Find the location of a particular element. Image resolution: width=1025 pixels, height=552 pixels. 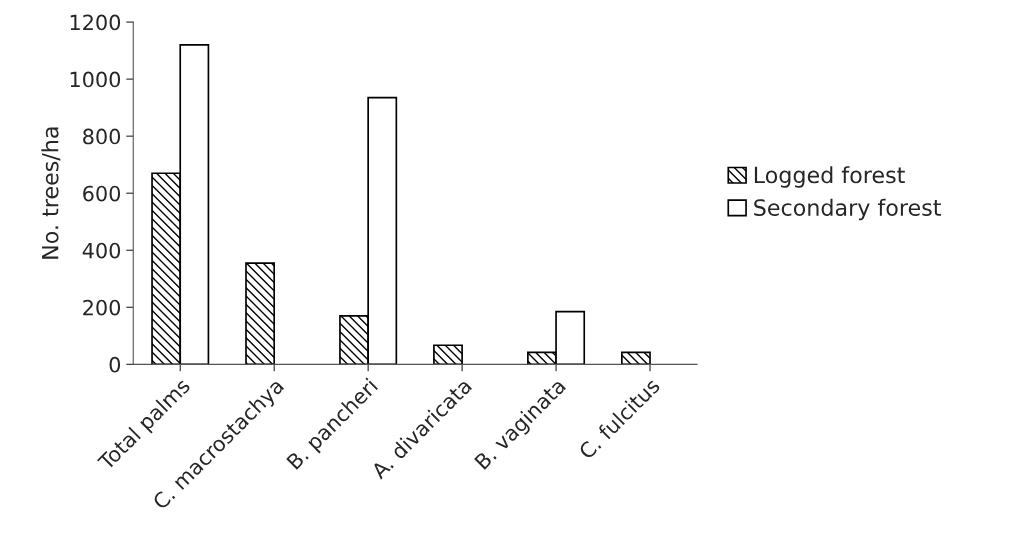

y-tick-label: 1000 is located at coordinates (95, 79).